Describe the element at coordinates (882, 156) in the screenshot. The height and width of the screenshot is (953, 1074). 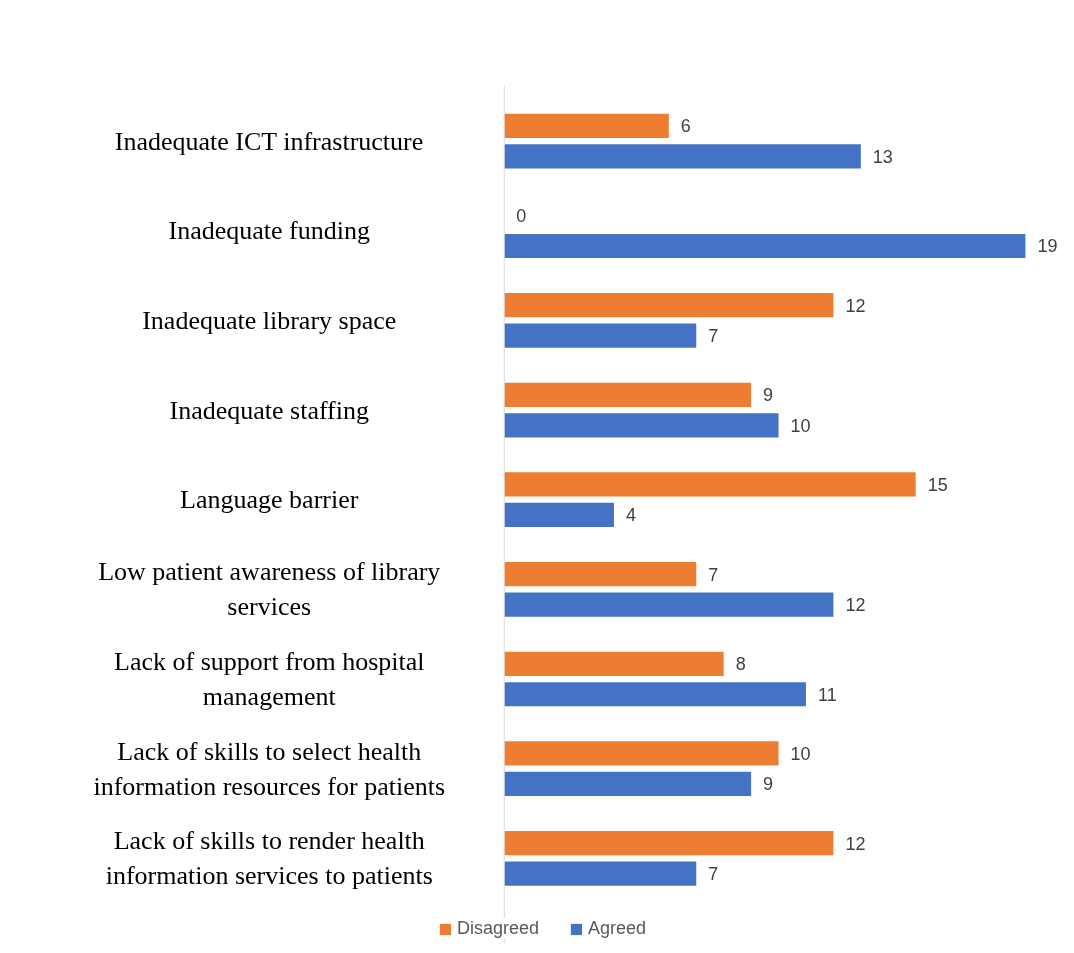
I see `data-label: 13` at that location.